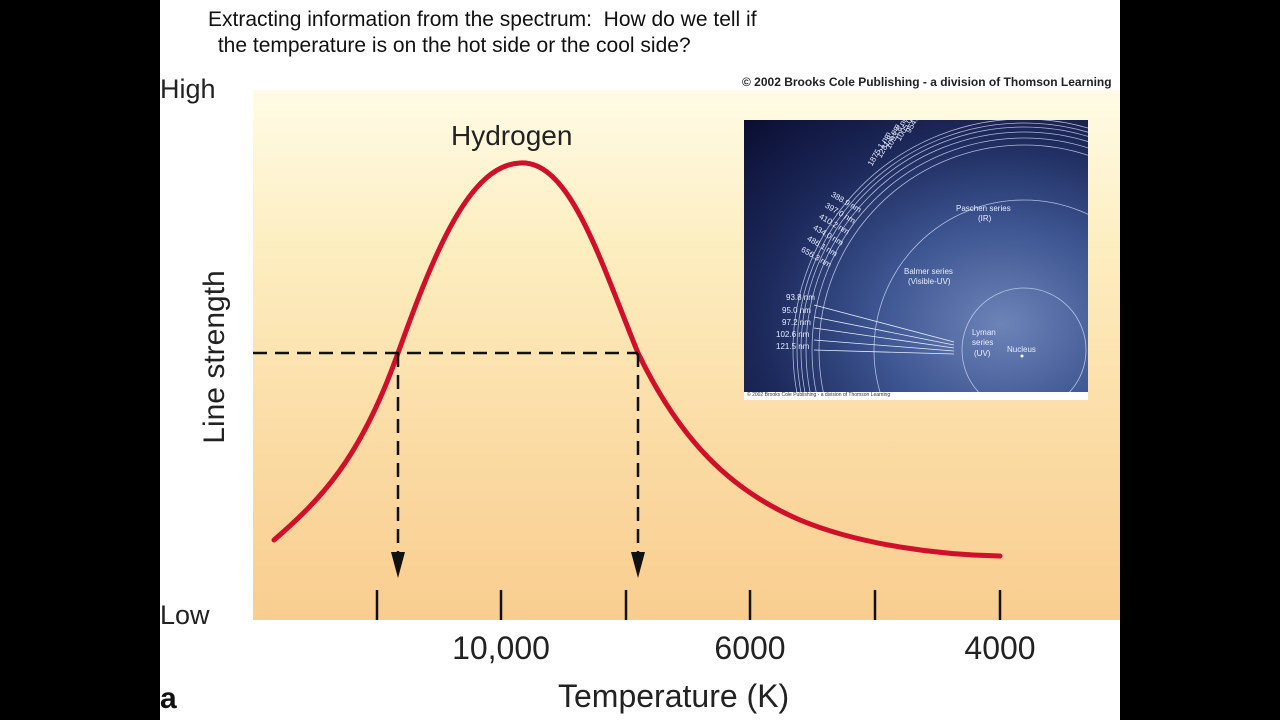 The height and width of the screenshot is (720, 1280). I want to click on hot-side-arrowhead-icon, so click(398, 565).